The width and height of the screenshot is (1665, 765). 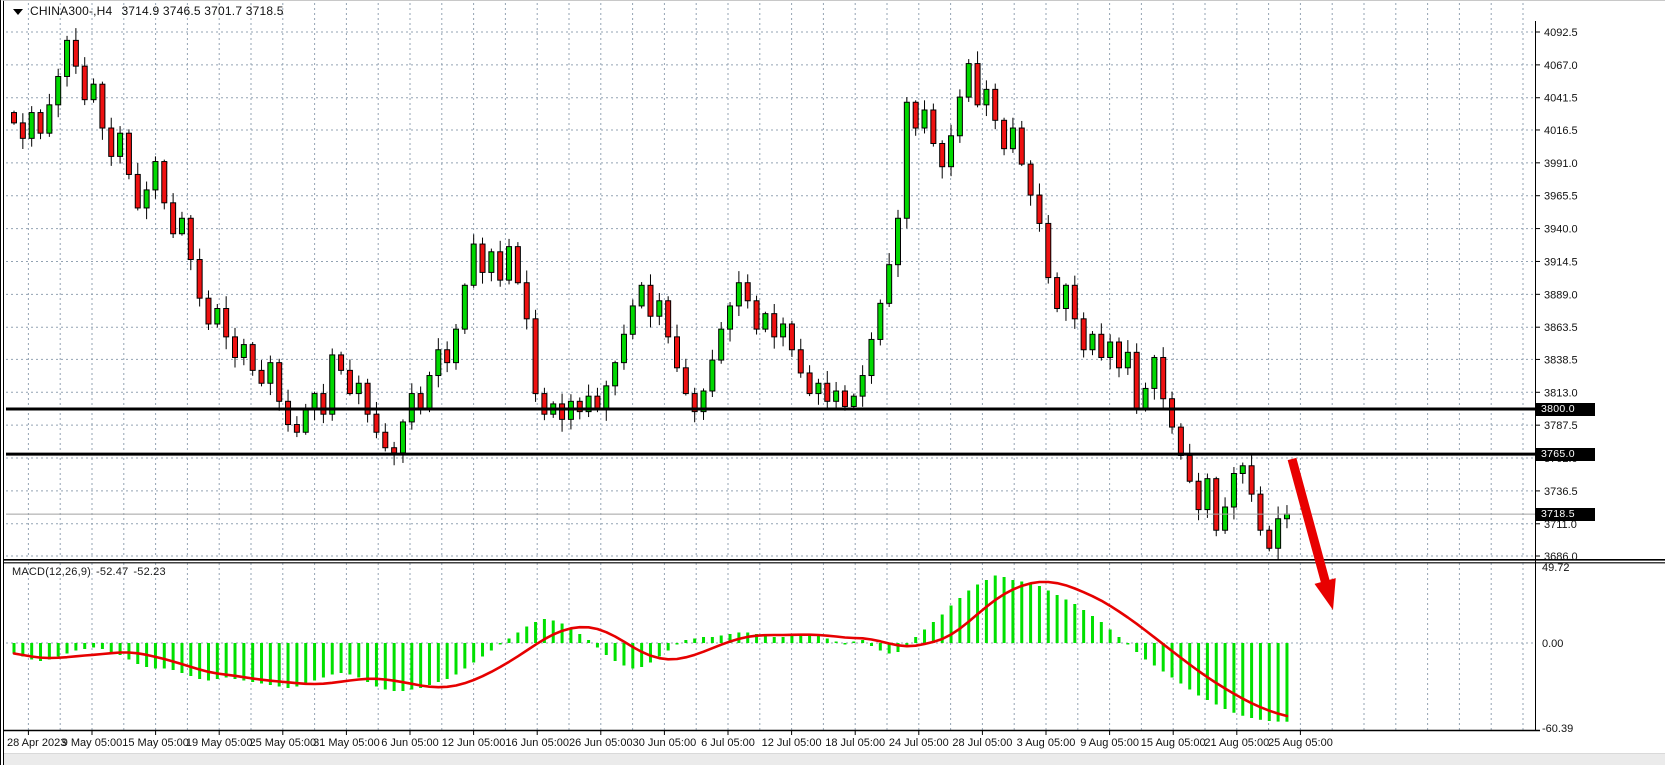 I want to click on macd-name: MACD(12,26,9), so click(x=52, y=572).